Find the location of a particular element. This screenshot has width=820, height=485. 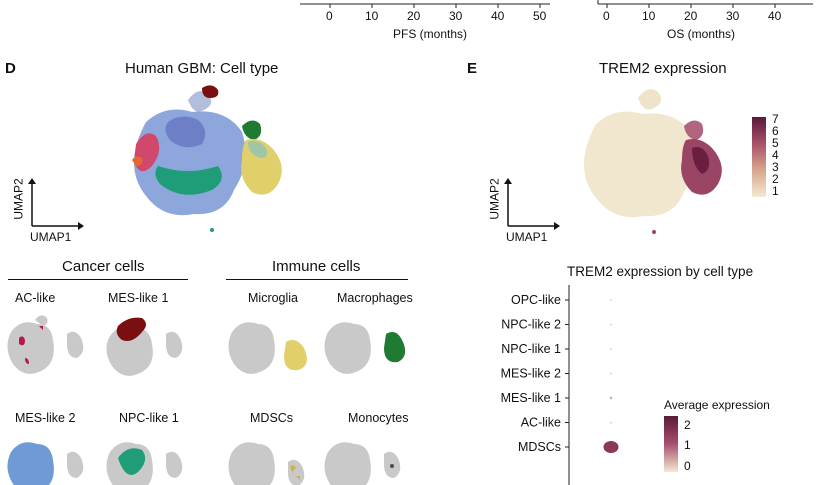

panel-d-title: Human GBM: Cell type is located at coordinates (202, 68).